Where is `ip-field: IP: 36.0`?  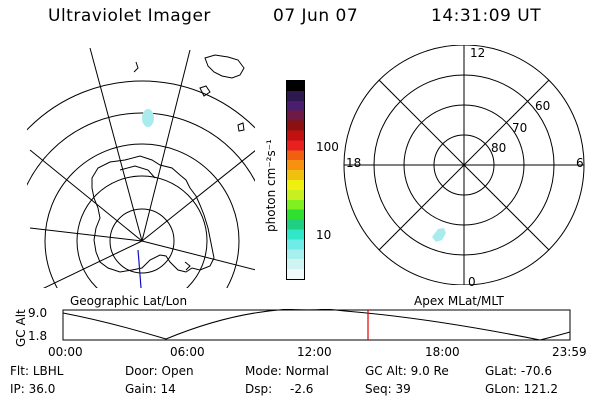
ip-field: IP: 36.0 is located at coordinates (33, 389).